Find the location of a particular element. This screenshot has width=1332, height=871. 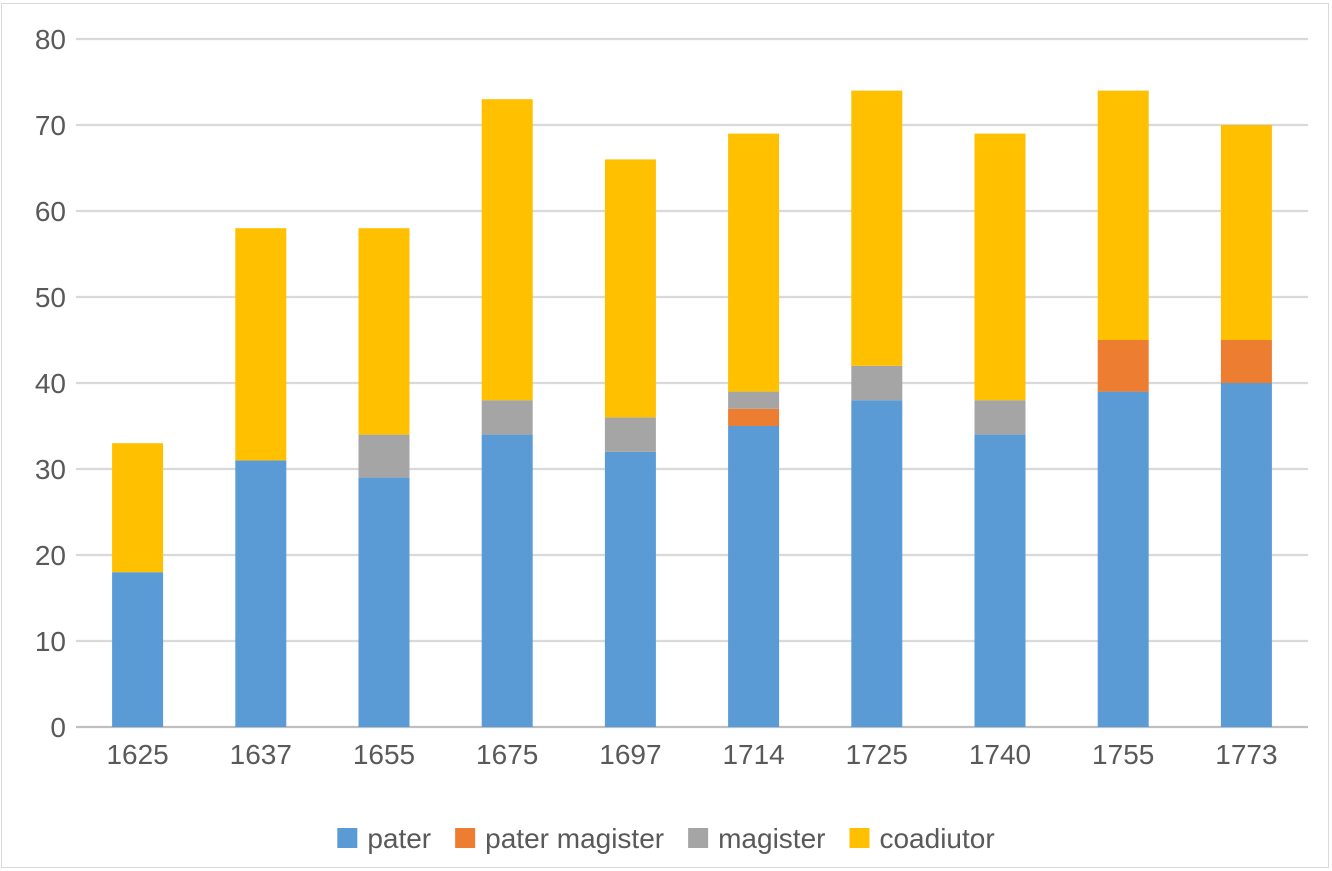

y-axis-tick-labels: 0 10 20 30 40 50 60 70 80 is located at coordinates (50, 383).